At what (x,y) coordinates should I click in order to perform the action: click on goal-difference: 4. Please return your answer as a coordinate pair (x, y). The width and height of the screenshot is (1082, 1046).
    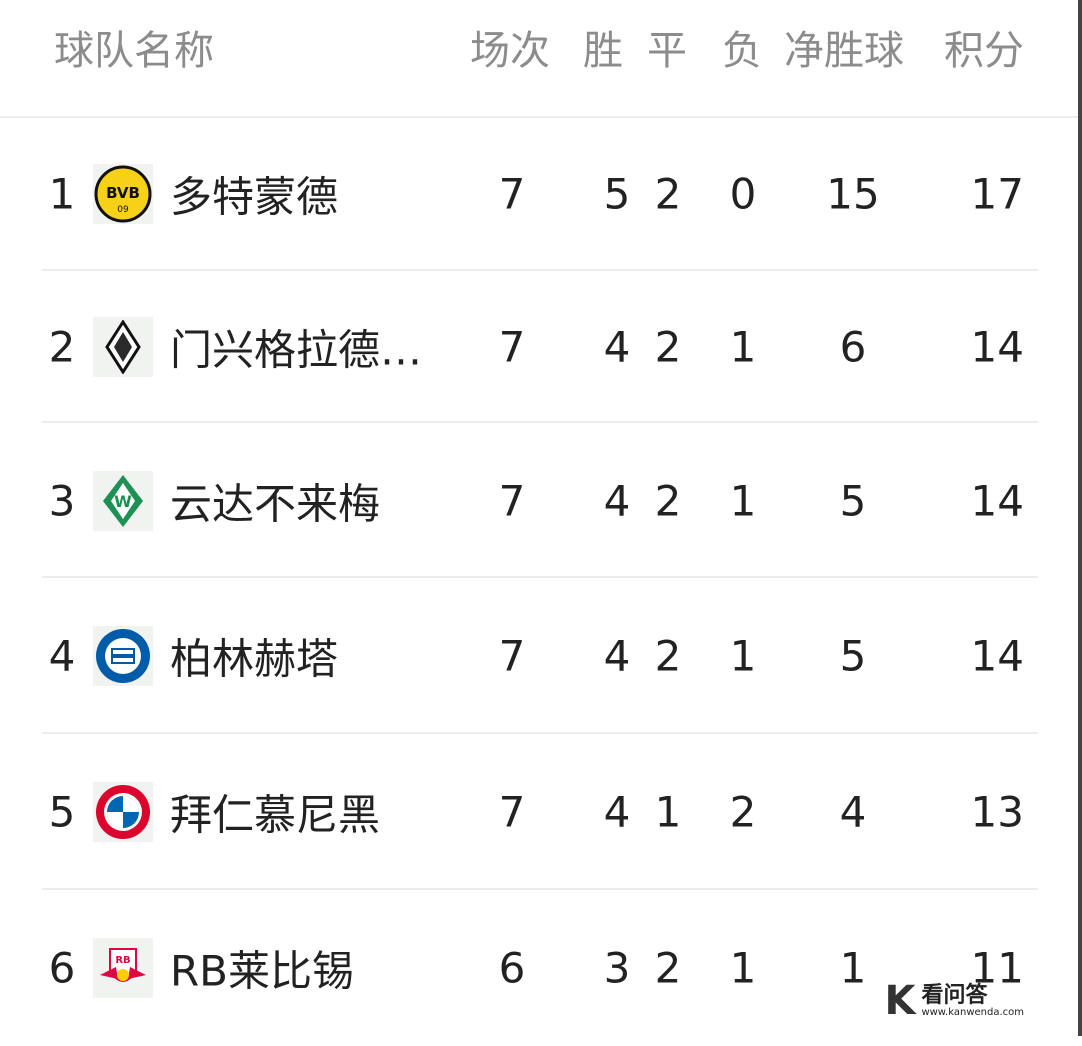
    Looking at the image, I should click on (853, 812).